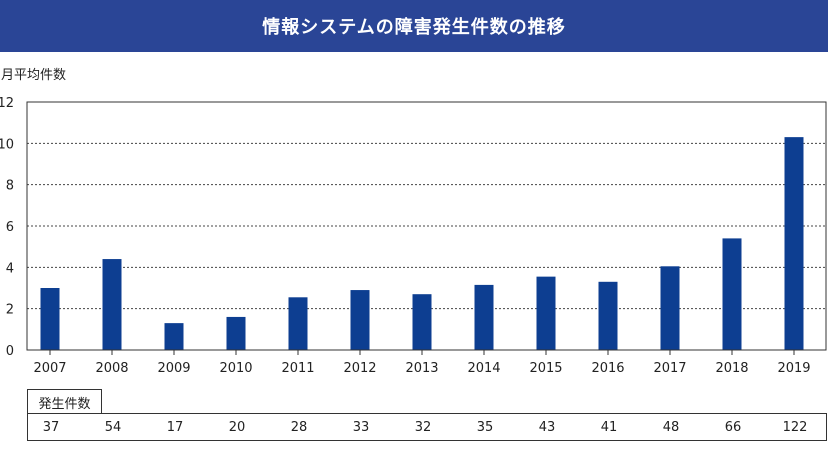 This screenshot has height=450, width=828. I want to click on y-tick-label: 10, so click(7, 144).